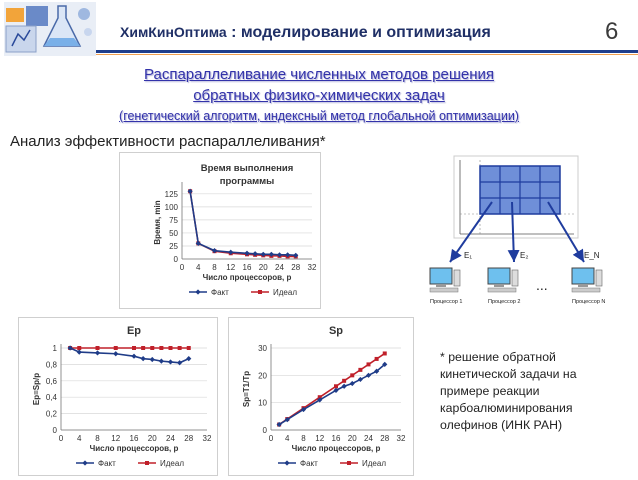 The height and width of the screenshot is (480, 638). What do you see at coordinates (55, 348) in the screenshot?
I see `y-tick-label: 1` at bounding box center [55, 348].